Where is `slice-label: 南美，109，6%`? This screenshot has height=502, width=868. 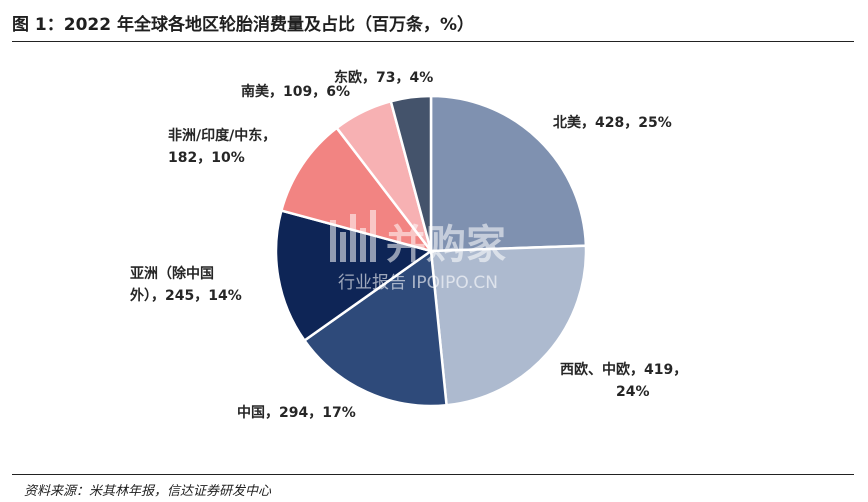
slice-label: 南美，109，6% is located at coordinates (295, 91).